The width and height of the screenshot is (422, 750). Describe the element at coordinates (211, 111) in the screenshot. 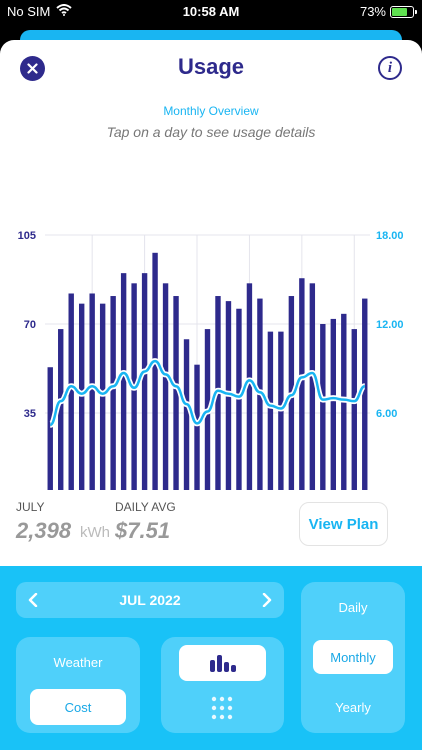

I see `overview-label: Monthly Overview` at that location.